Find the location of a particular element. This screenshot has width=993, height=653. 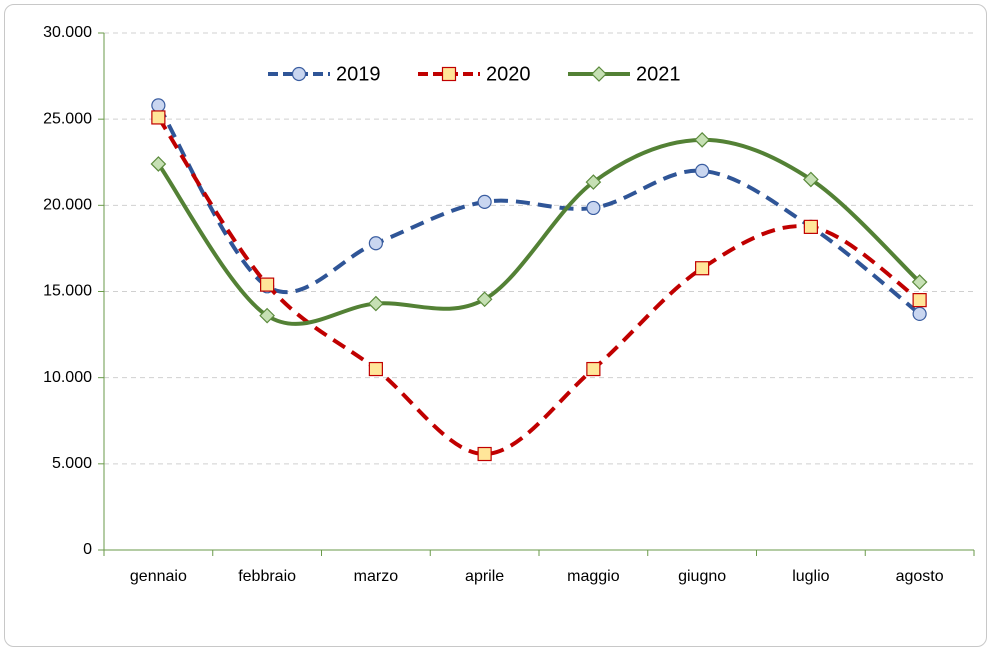

y-tick-label: 0 is located at coordinates (87, 549).